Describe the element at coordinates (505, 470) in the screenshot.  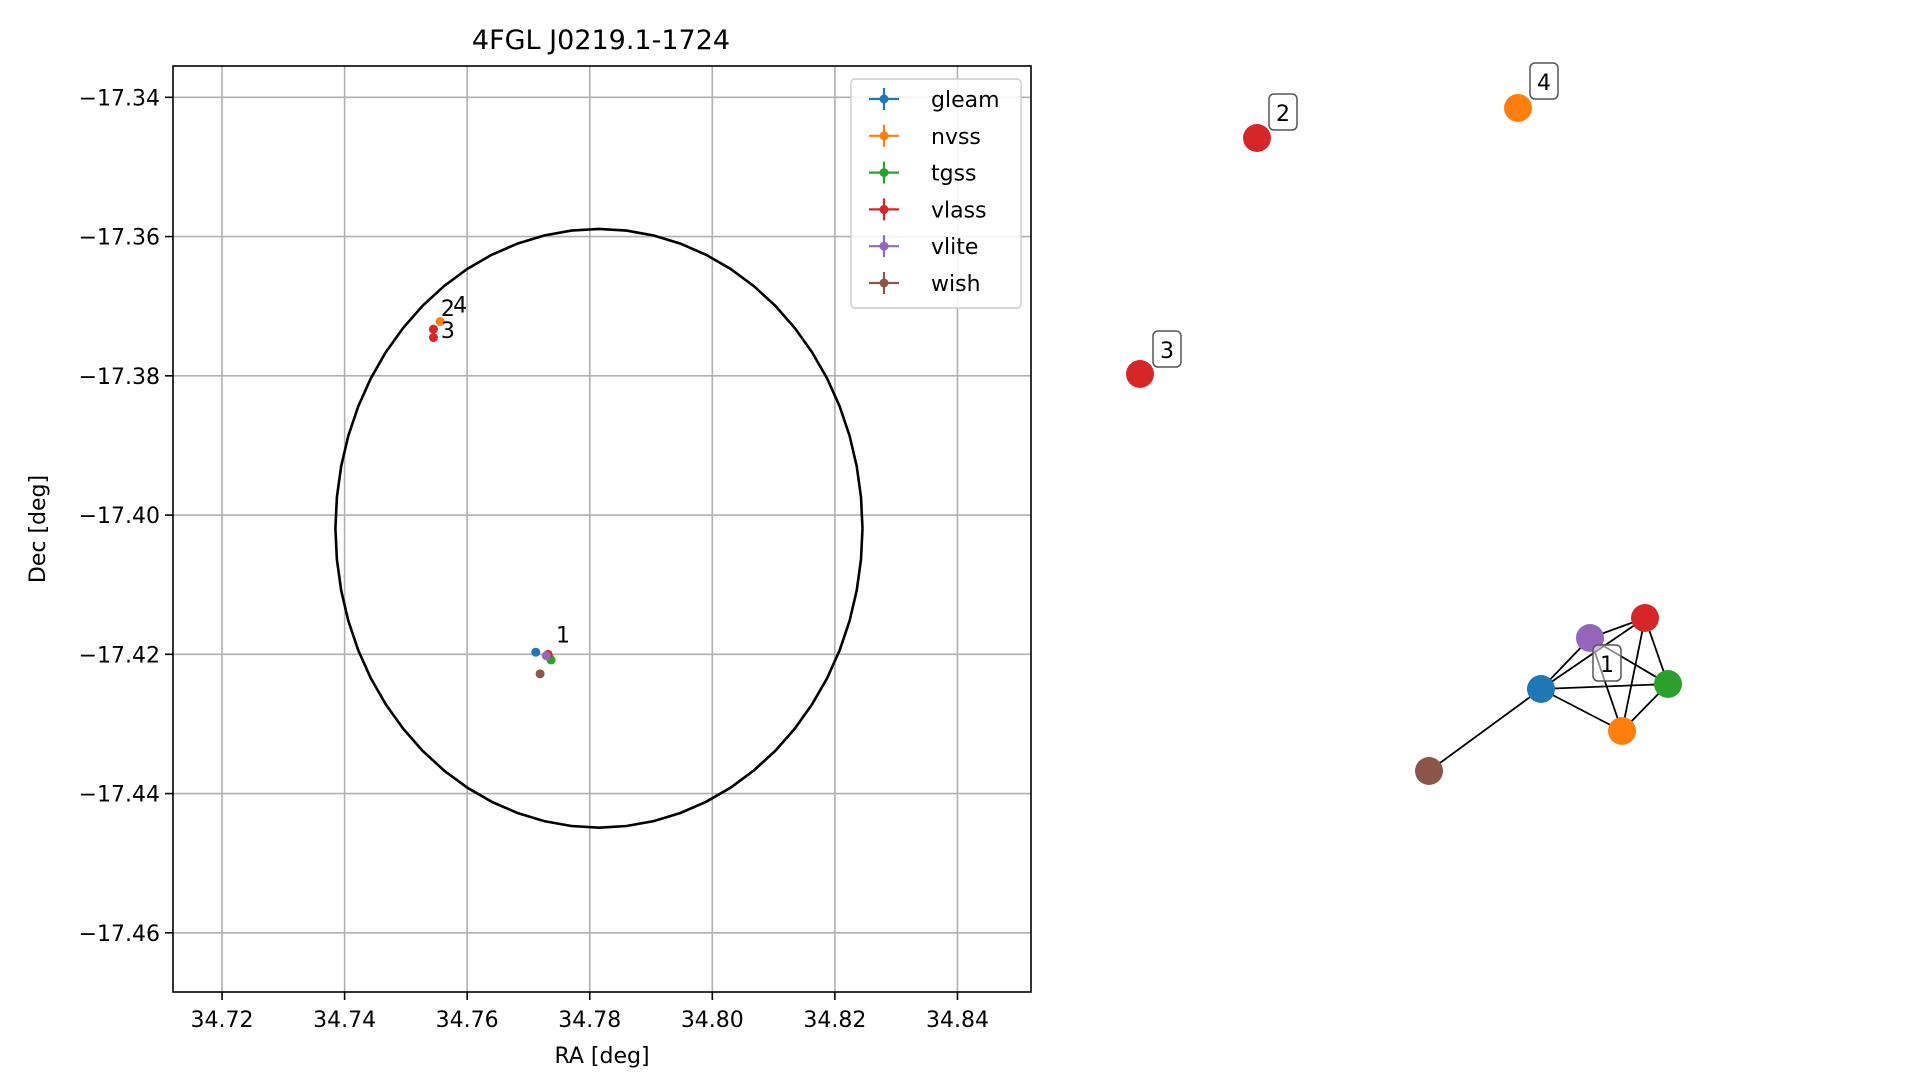
I see `point-labels: 1 234` at that location.